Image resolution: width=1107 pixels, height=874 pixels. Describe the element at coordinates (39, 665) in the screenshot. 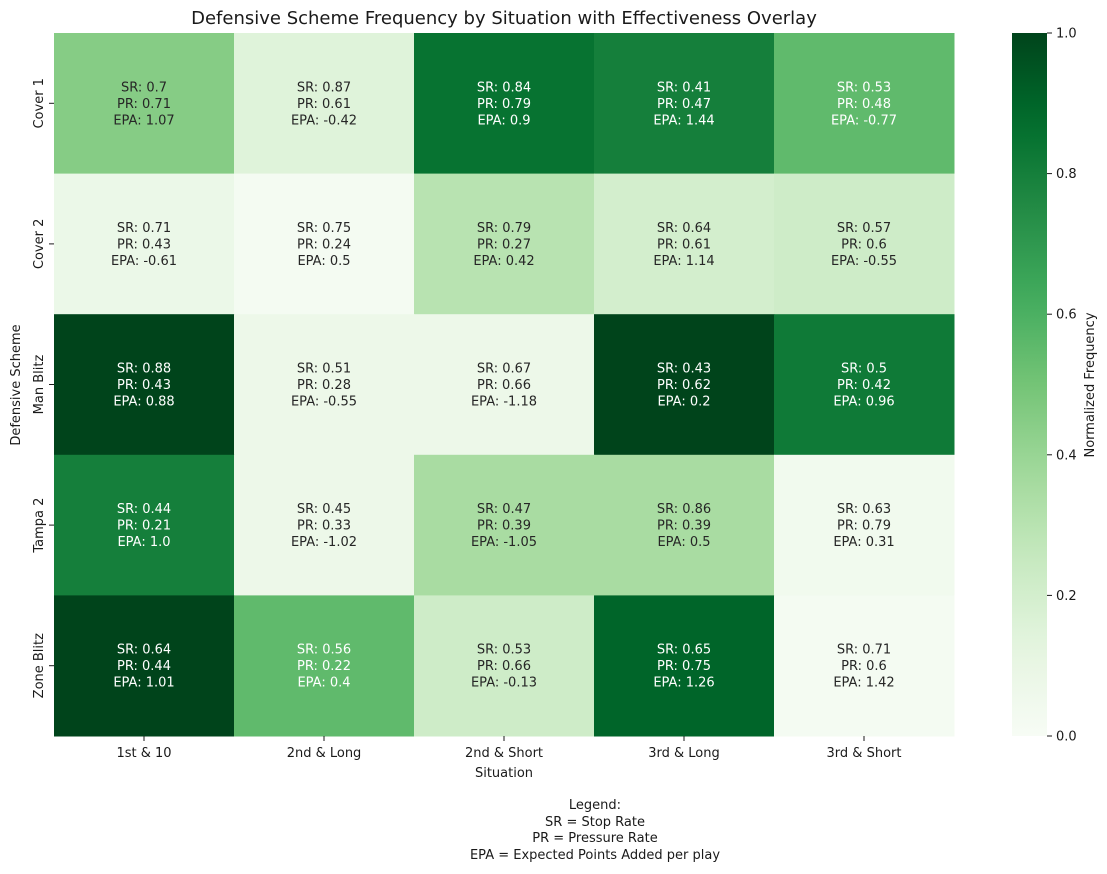

I see `y-tick-label: Zone Blitz` at that location.